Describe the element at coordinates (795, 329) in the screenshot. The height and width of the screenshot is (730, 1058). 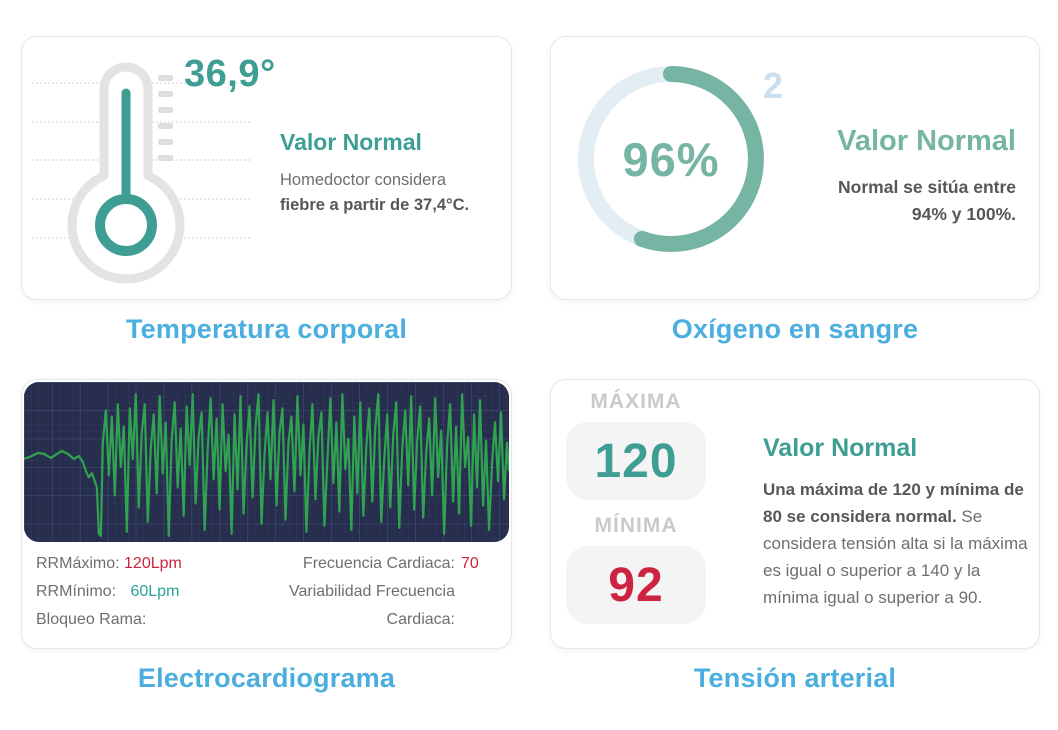
I see `card-caption-oxygen: Oxígeno en sangre` at that location.